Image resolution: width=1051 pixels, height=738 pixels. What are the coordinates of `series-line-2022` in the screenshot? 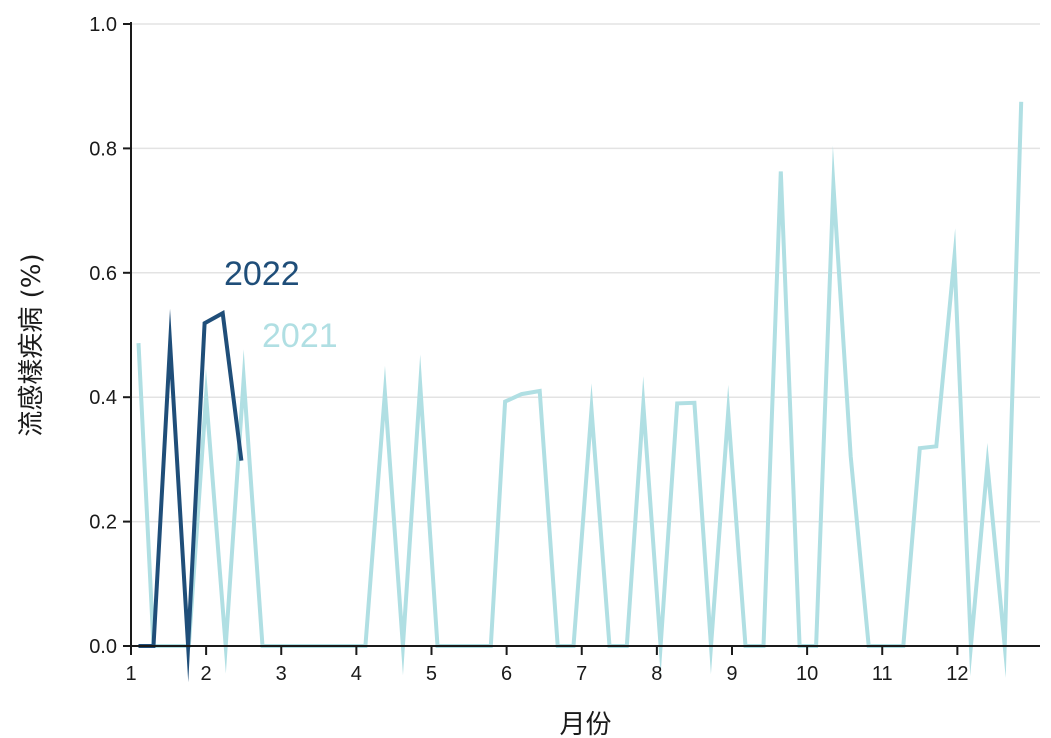 It's located at (191, 495).